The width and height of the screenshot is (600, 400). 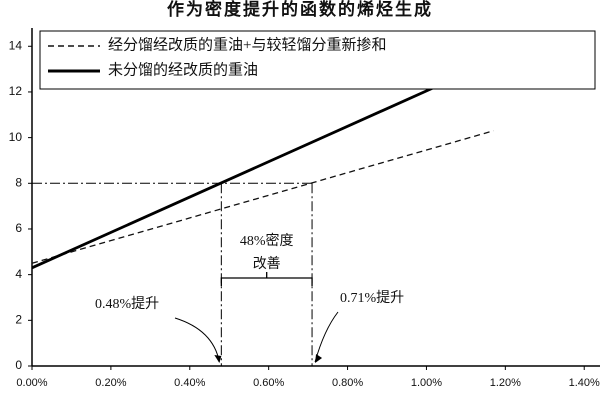 I want to click on y-tick-label: 2, so click(x=18, y=319).